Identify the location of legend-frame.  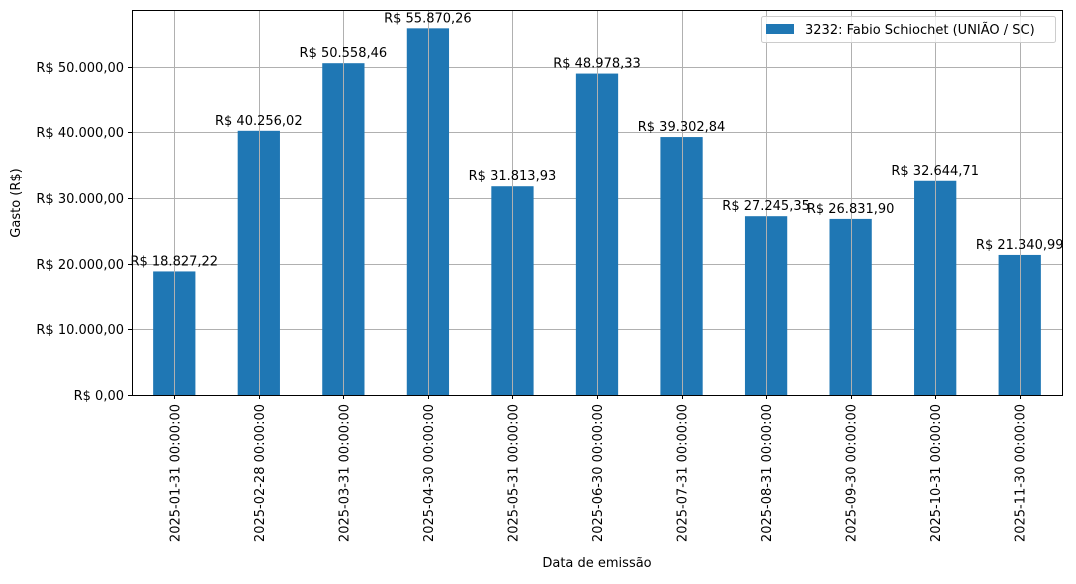
(908, 29).